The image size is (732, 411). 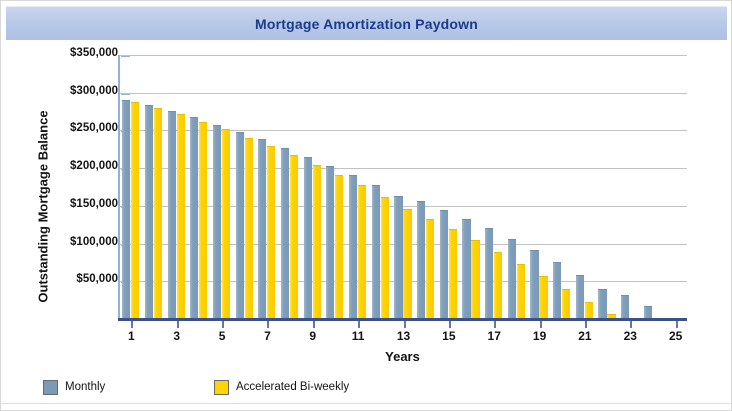 I want to click on x-axis-baseline, so click(x=402, y=319).